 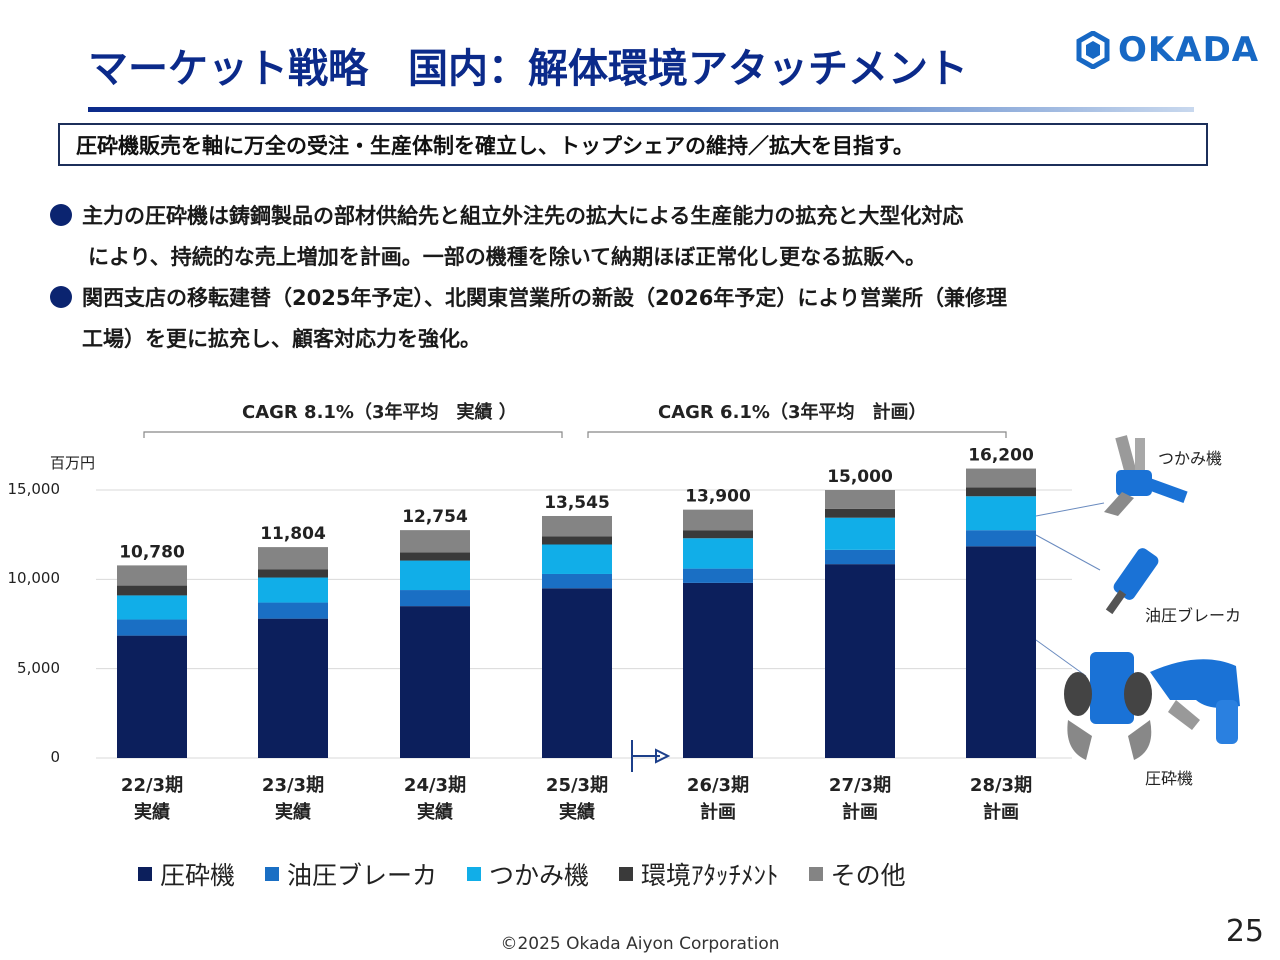 What do you see at coordinates (1001, 785) in the screenshot?
I see `x-category-line: 28/3期` at bounding box center [1001, 785].